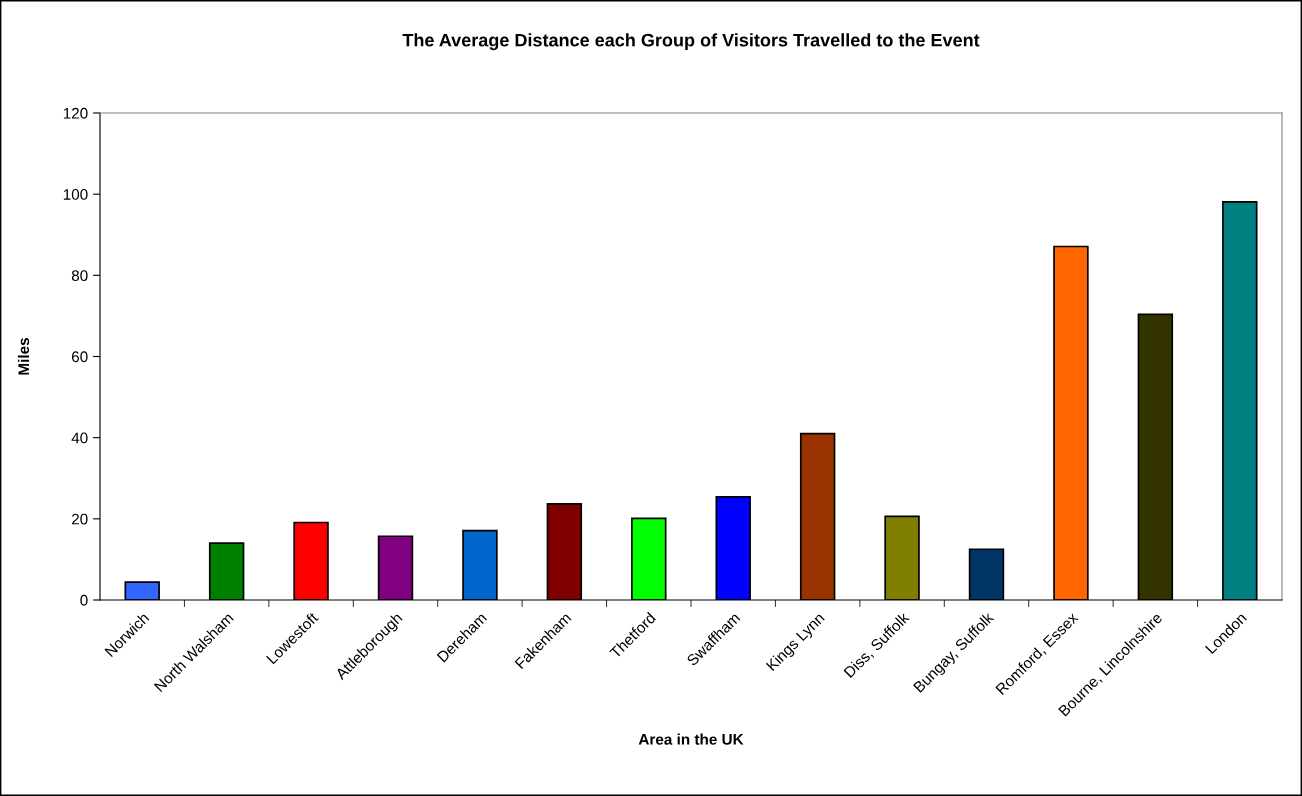 The width and height of the screenshot is (1302, 796). Describe the element at coordinates (79, 519) in the screenshot. I see `y-tick-label: 20` at that location.